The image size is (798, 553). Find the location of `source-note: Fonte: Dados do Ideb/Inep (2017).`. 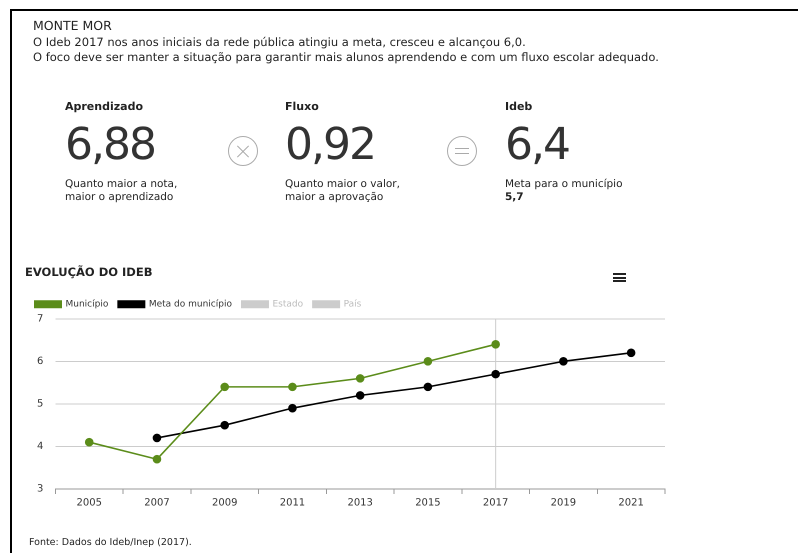

source-note: Fonte: Dados do Ideb/Inep (2017). is located at coordinates (110, 542).